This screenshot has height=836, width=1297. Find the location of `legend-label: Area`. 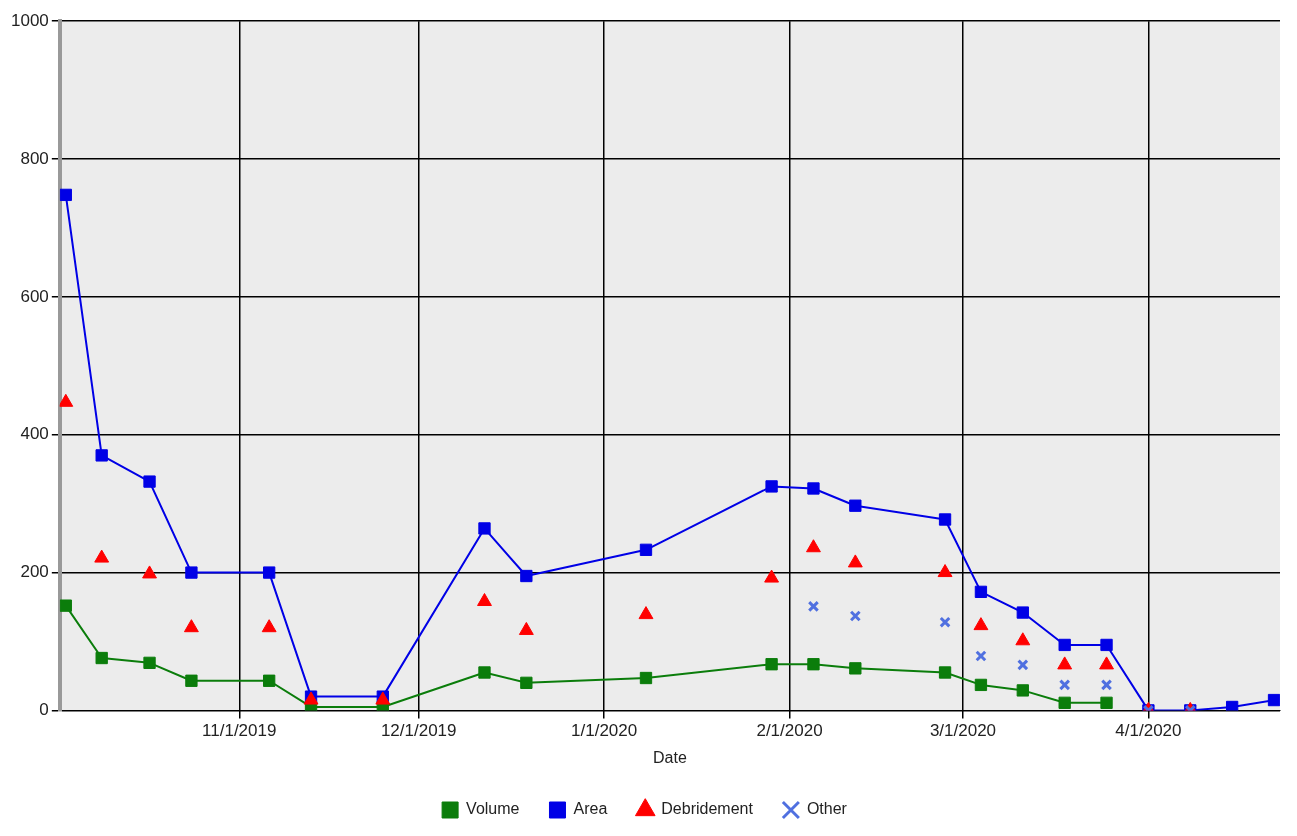

legend-label: Area is located at coordinates (590, 809).